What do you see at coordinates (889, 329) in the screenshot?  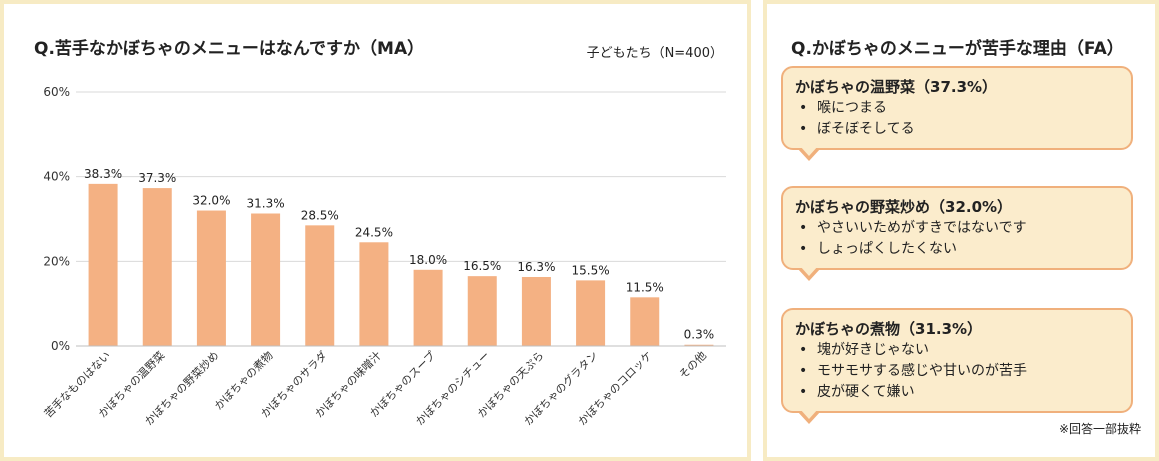 I see `bubble-title: かぼちゃの煮物（31.3%）` at bounding box center [889, 329].